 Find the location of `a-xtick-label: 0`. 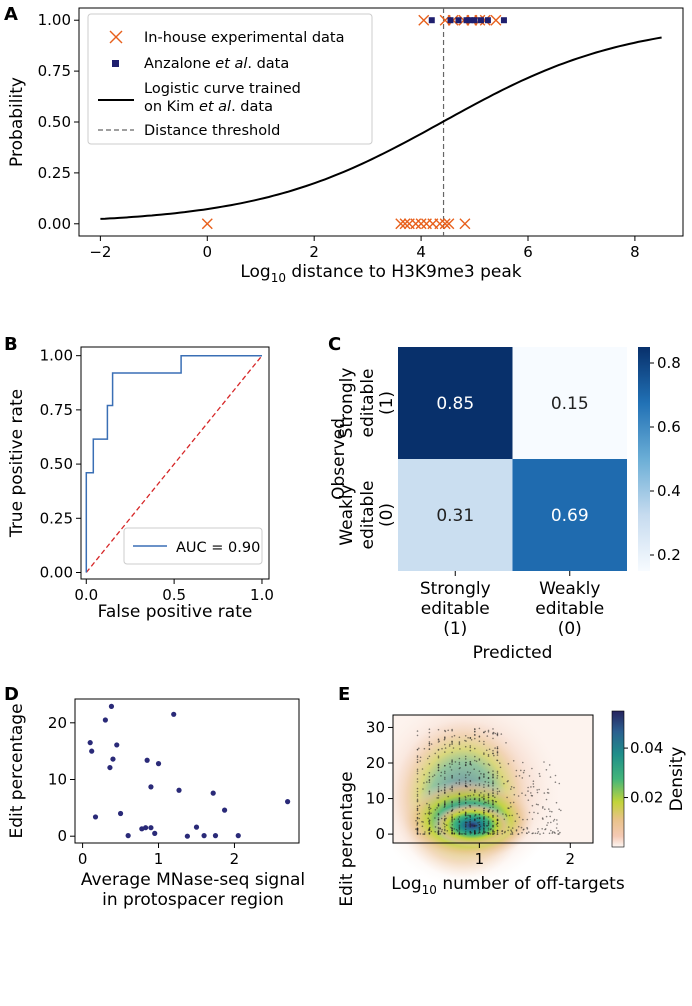

a-xtick-label: 0 is located at coordinates (208, 252).